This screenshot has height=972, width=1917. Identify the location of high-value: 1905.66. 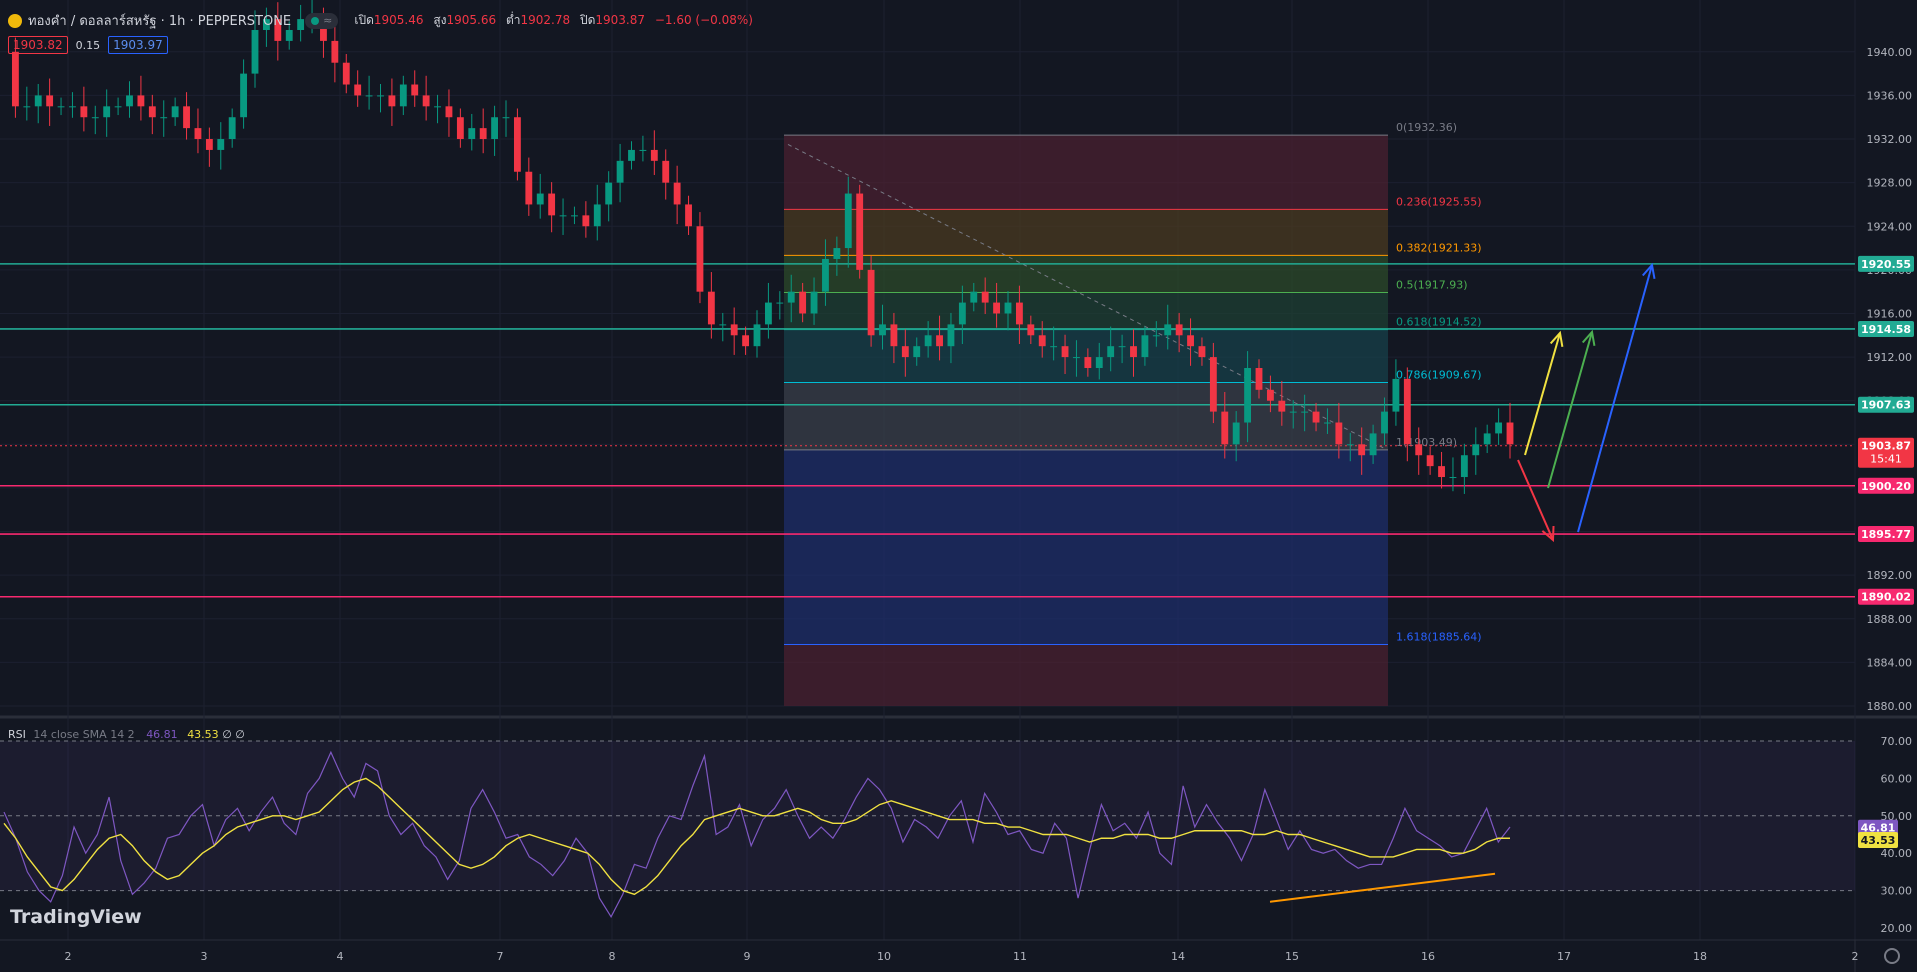
(471, 20).